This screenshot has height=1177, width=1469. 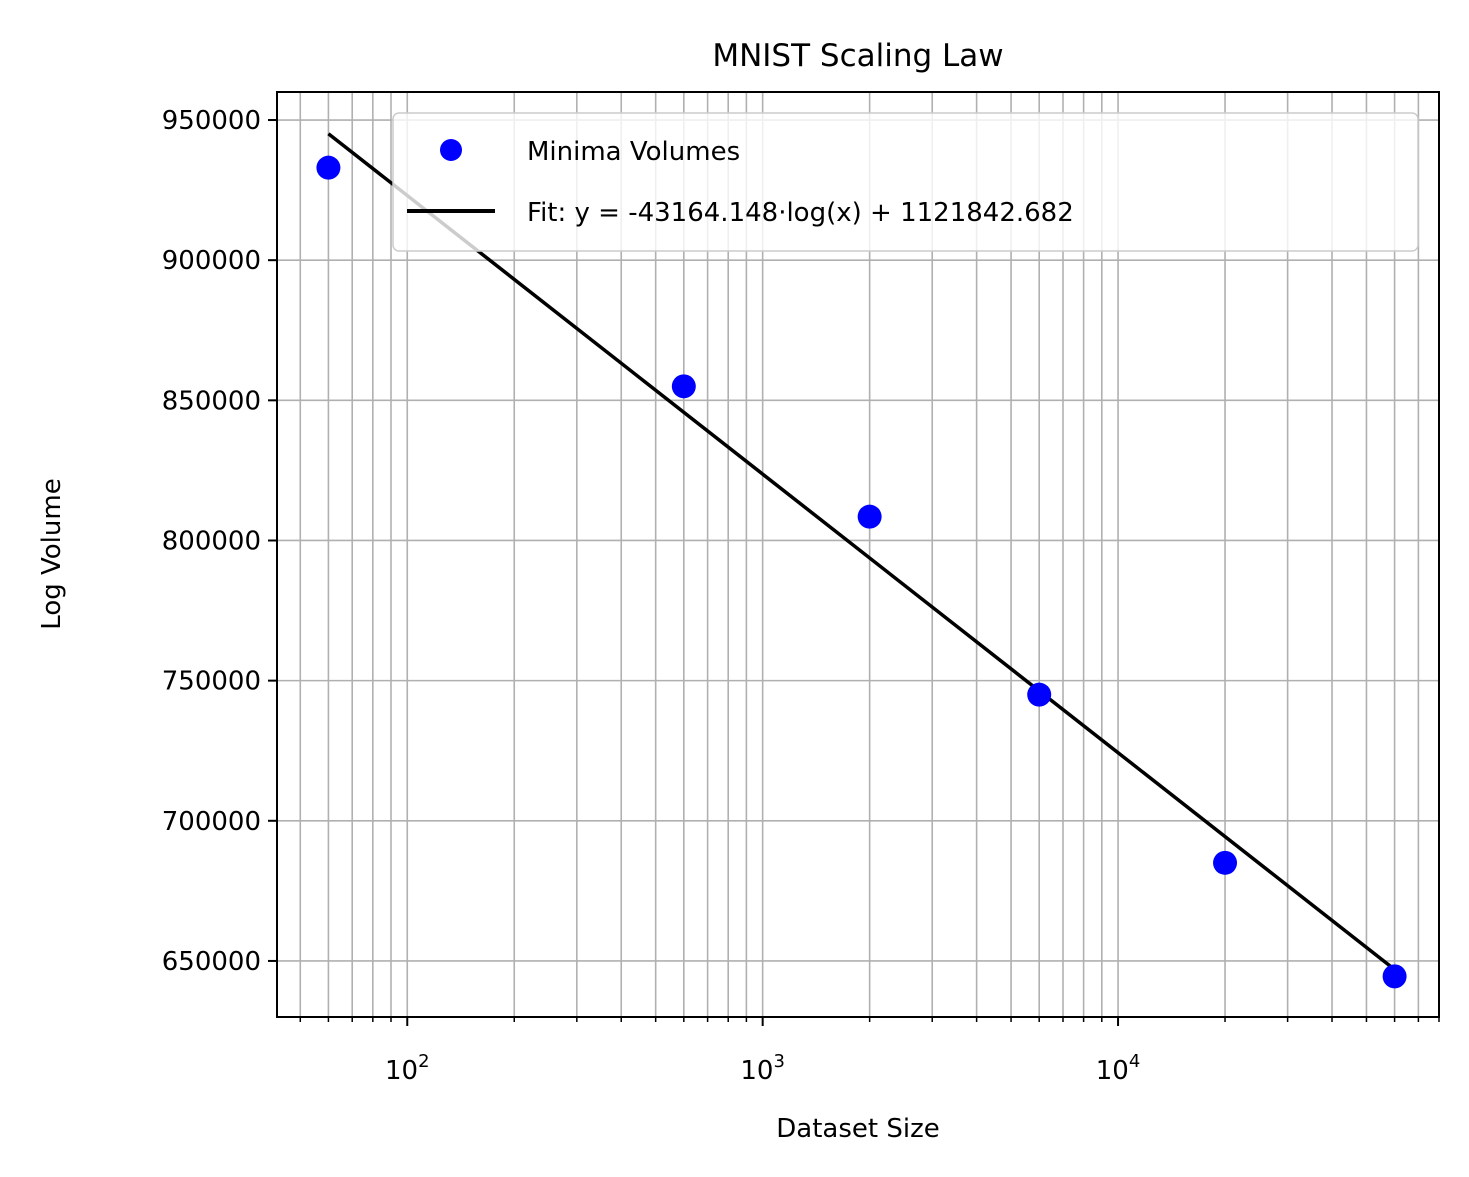 What do you see at coordinates (211, 261) in the screenshot?
I see `y-tick-label: 900000` at bounding box center [211, 261].